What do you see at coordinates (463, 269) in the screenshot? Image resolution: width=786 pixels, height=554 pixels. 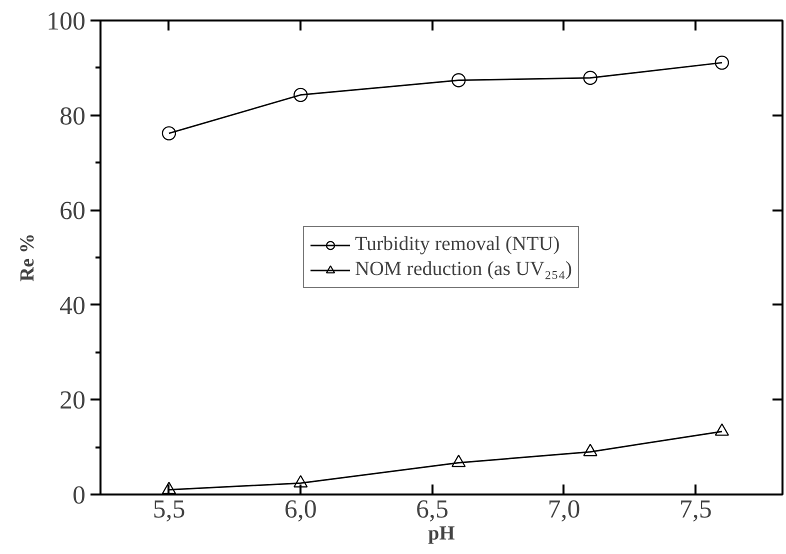 I see `legend-label: NOM reduction (as UV₂₅₄)` at bounding box center [463, 269].